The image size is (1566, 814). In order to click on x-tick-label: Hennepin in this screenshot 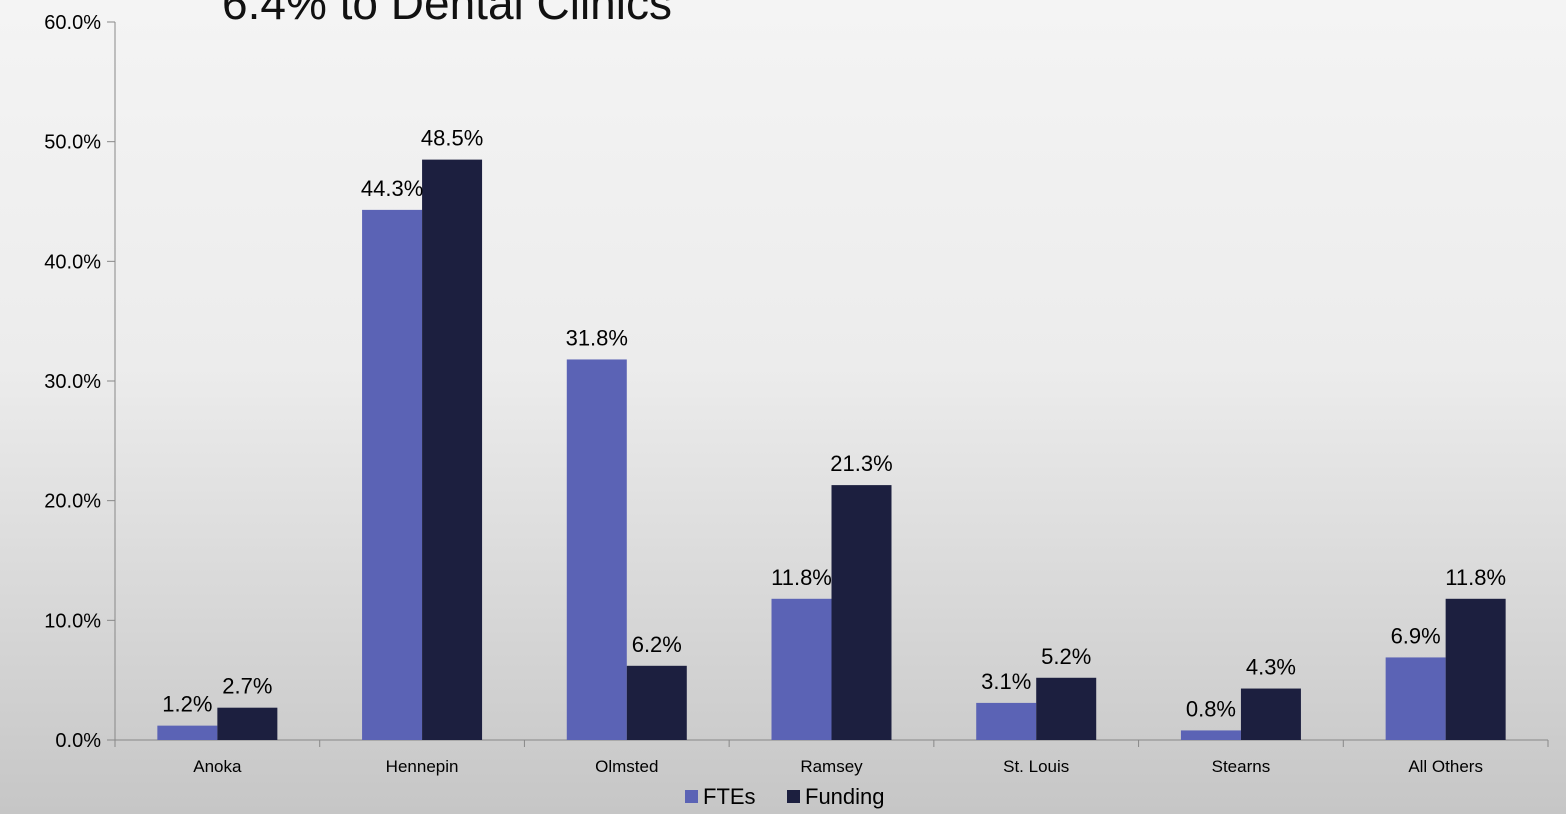, I will do `click(422, 766)`.